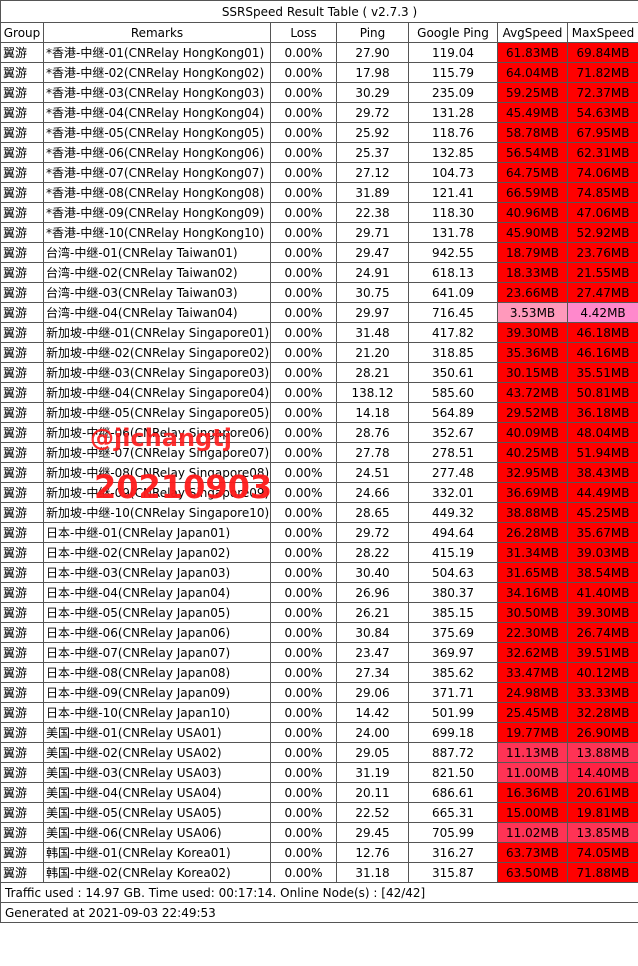 This screenshot has width=638, height=966. I want to click on cell-avg-speed: 26.28MB, so click(532, 532).